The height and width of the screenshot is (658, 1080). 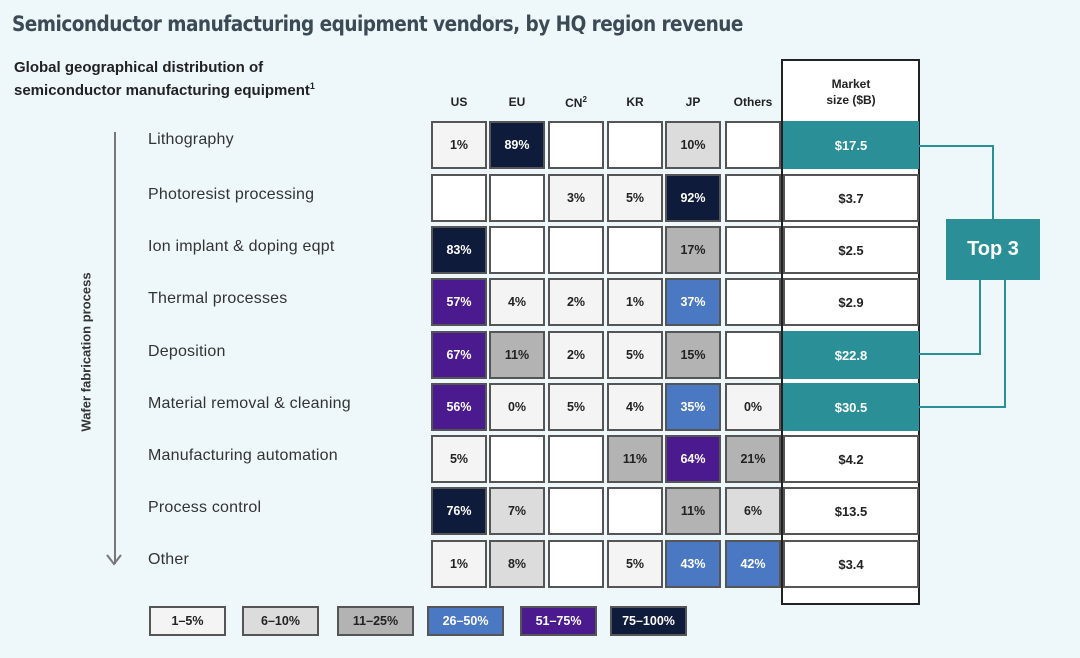 I want to click on heatmap-cell-other-others: 42%, so click(x=753, y=564).